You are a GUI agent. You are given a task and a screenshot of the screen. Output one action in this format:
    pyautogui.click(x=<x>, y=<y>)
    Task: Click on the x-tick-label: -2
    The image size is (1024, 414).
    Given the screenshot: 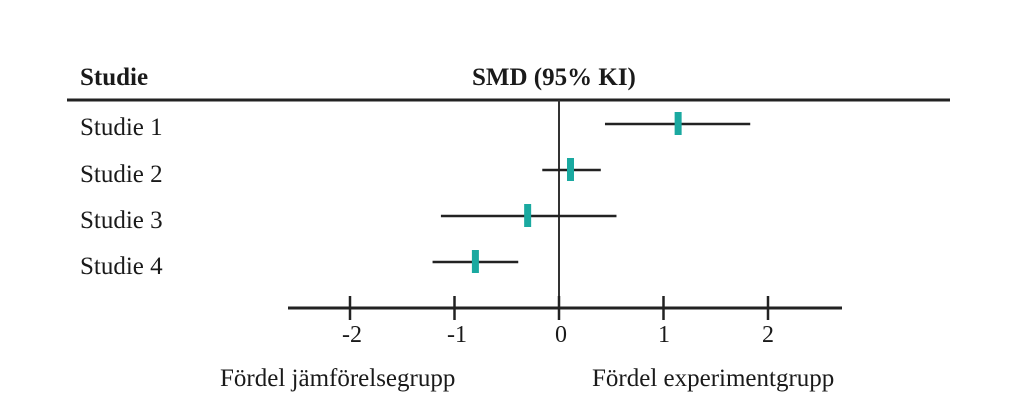 What is the action you would take?
    pyautogui.click(x=352, y=335)
    